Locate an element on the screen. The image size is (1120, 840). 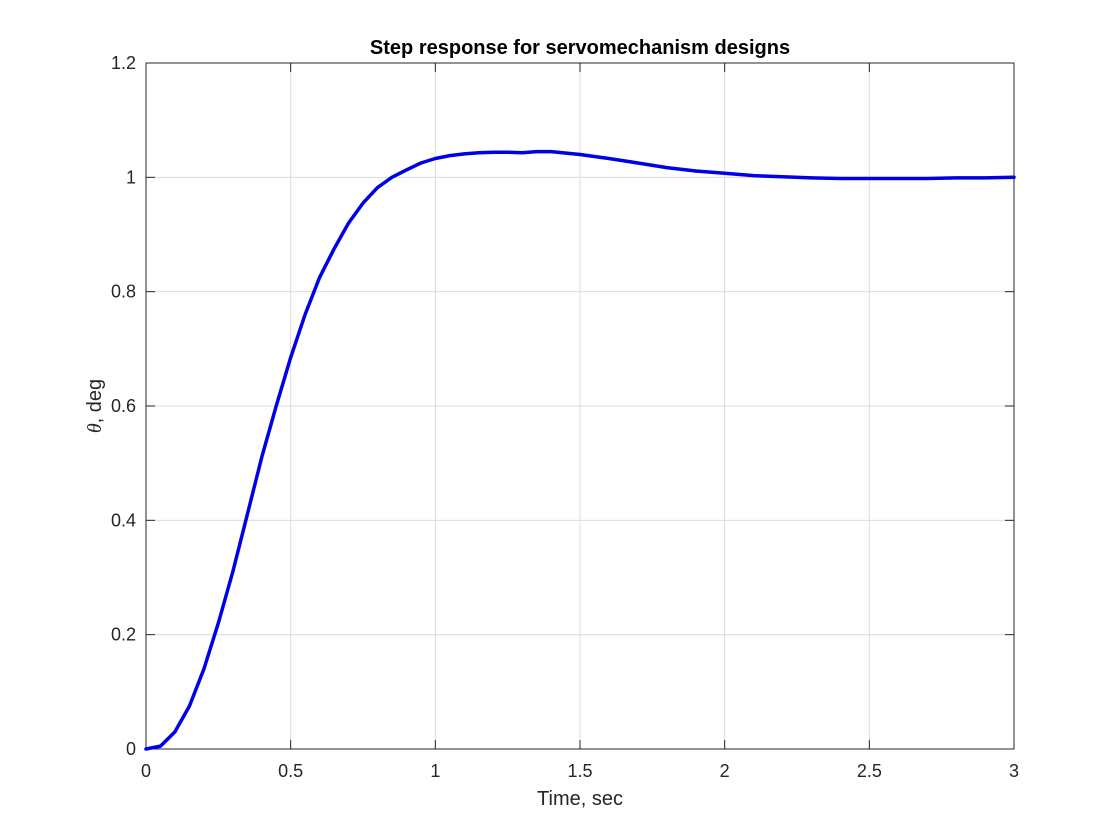
x-tick-label: 1.5 is located at coordinates (579, 771).